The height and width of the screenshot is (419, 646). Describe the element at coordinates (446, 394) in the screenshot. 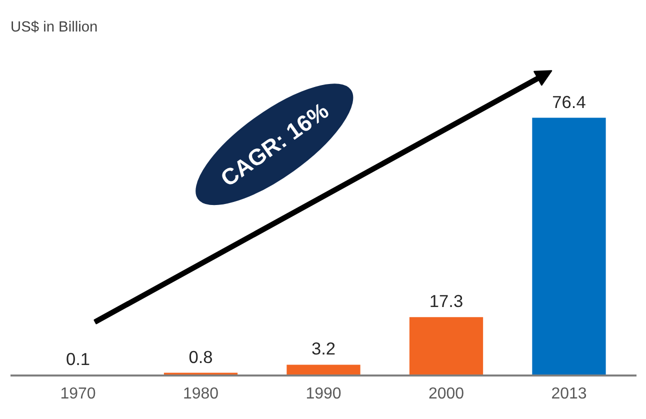

I see `x-tick-label: 2000` at that location.